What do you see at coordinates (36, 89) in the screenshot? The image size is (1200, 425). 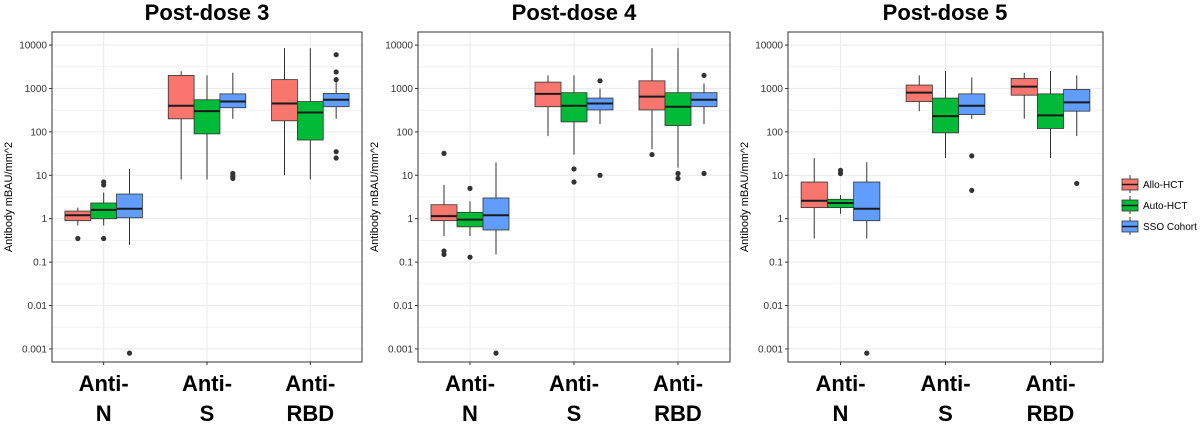 I see `y-tick-label: 1000` at bounding box center [36, 89].